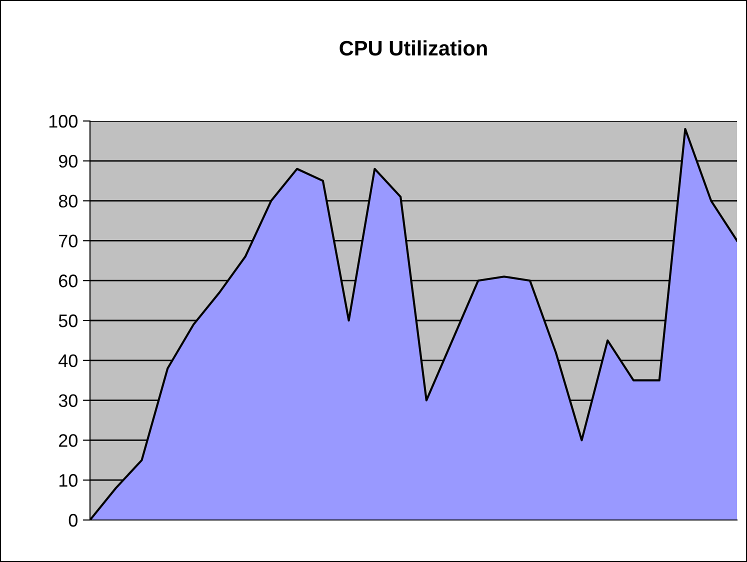 The width and height of the screenshot is (747, 562). I want to click on y-tick-label: 0, so click(73, 520).